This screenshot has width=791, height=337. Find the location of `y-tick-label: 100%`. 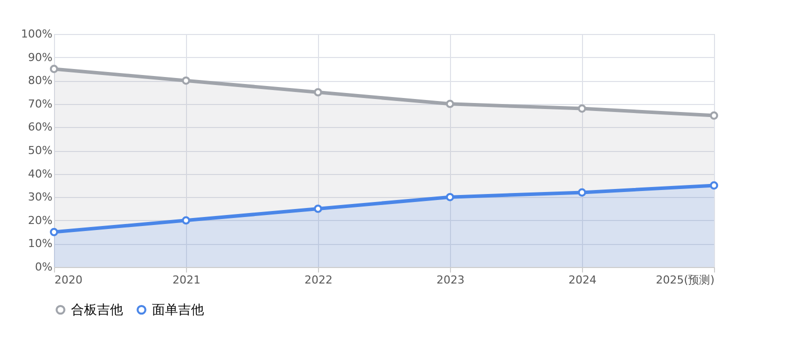

y-tick-label: 100% is located at coordinates (36, 34).